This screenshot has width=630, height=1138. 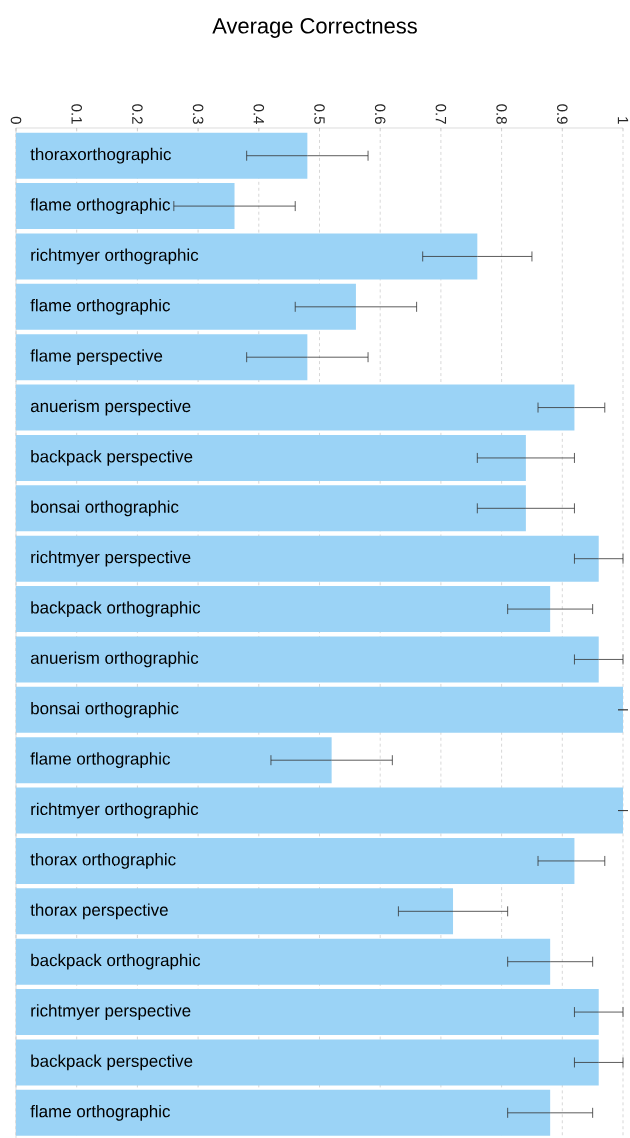 I want to click on y-tick-label: flame perspective, so click(x=96, y=357).